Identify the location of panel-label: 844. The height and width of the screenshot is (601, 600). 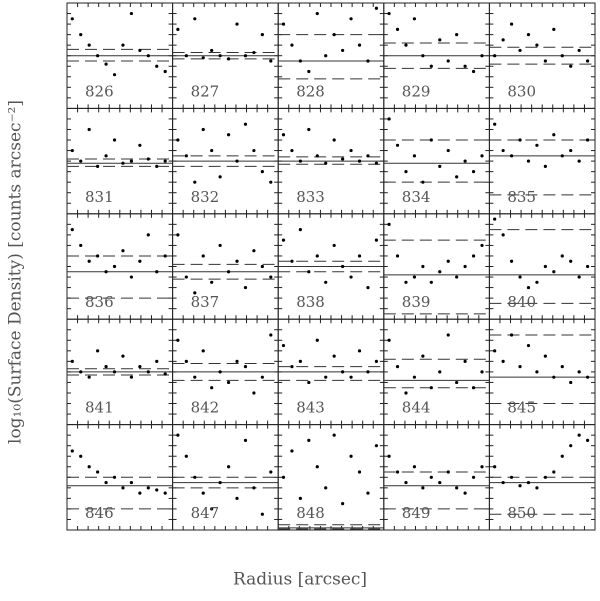
(416, 408).